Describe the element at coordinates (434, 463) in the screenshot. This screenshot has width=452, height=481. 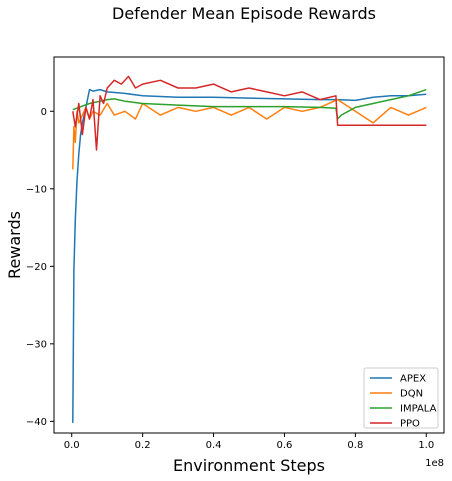
I see `x-axis-offset-label: 1e8` at that location.